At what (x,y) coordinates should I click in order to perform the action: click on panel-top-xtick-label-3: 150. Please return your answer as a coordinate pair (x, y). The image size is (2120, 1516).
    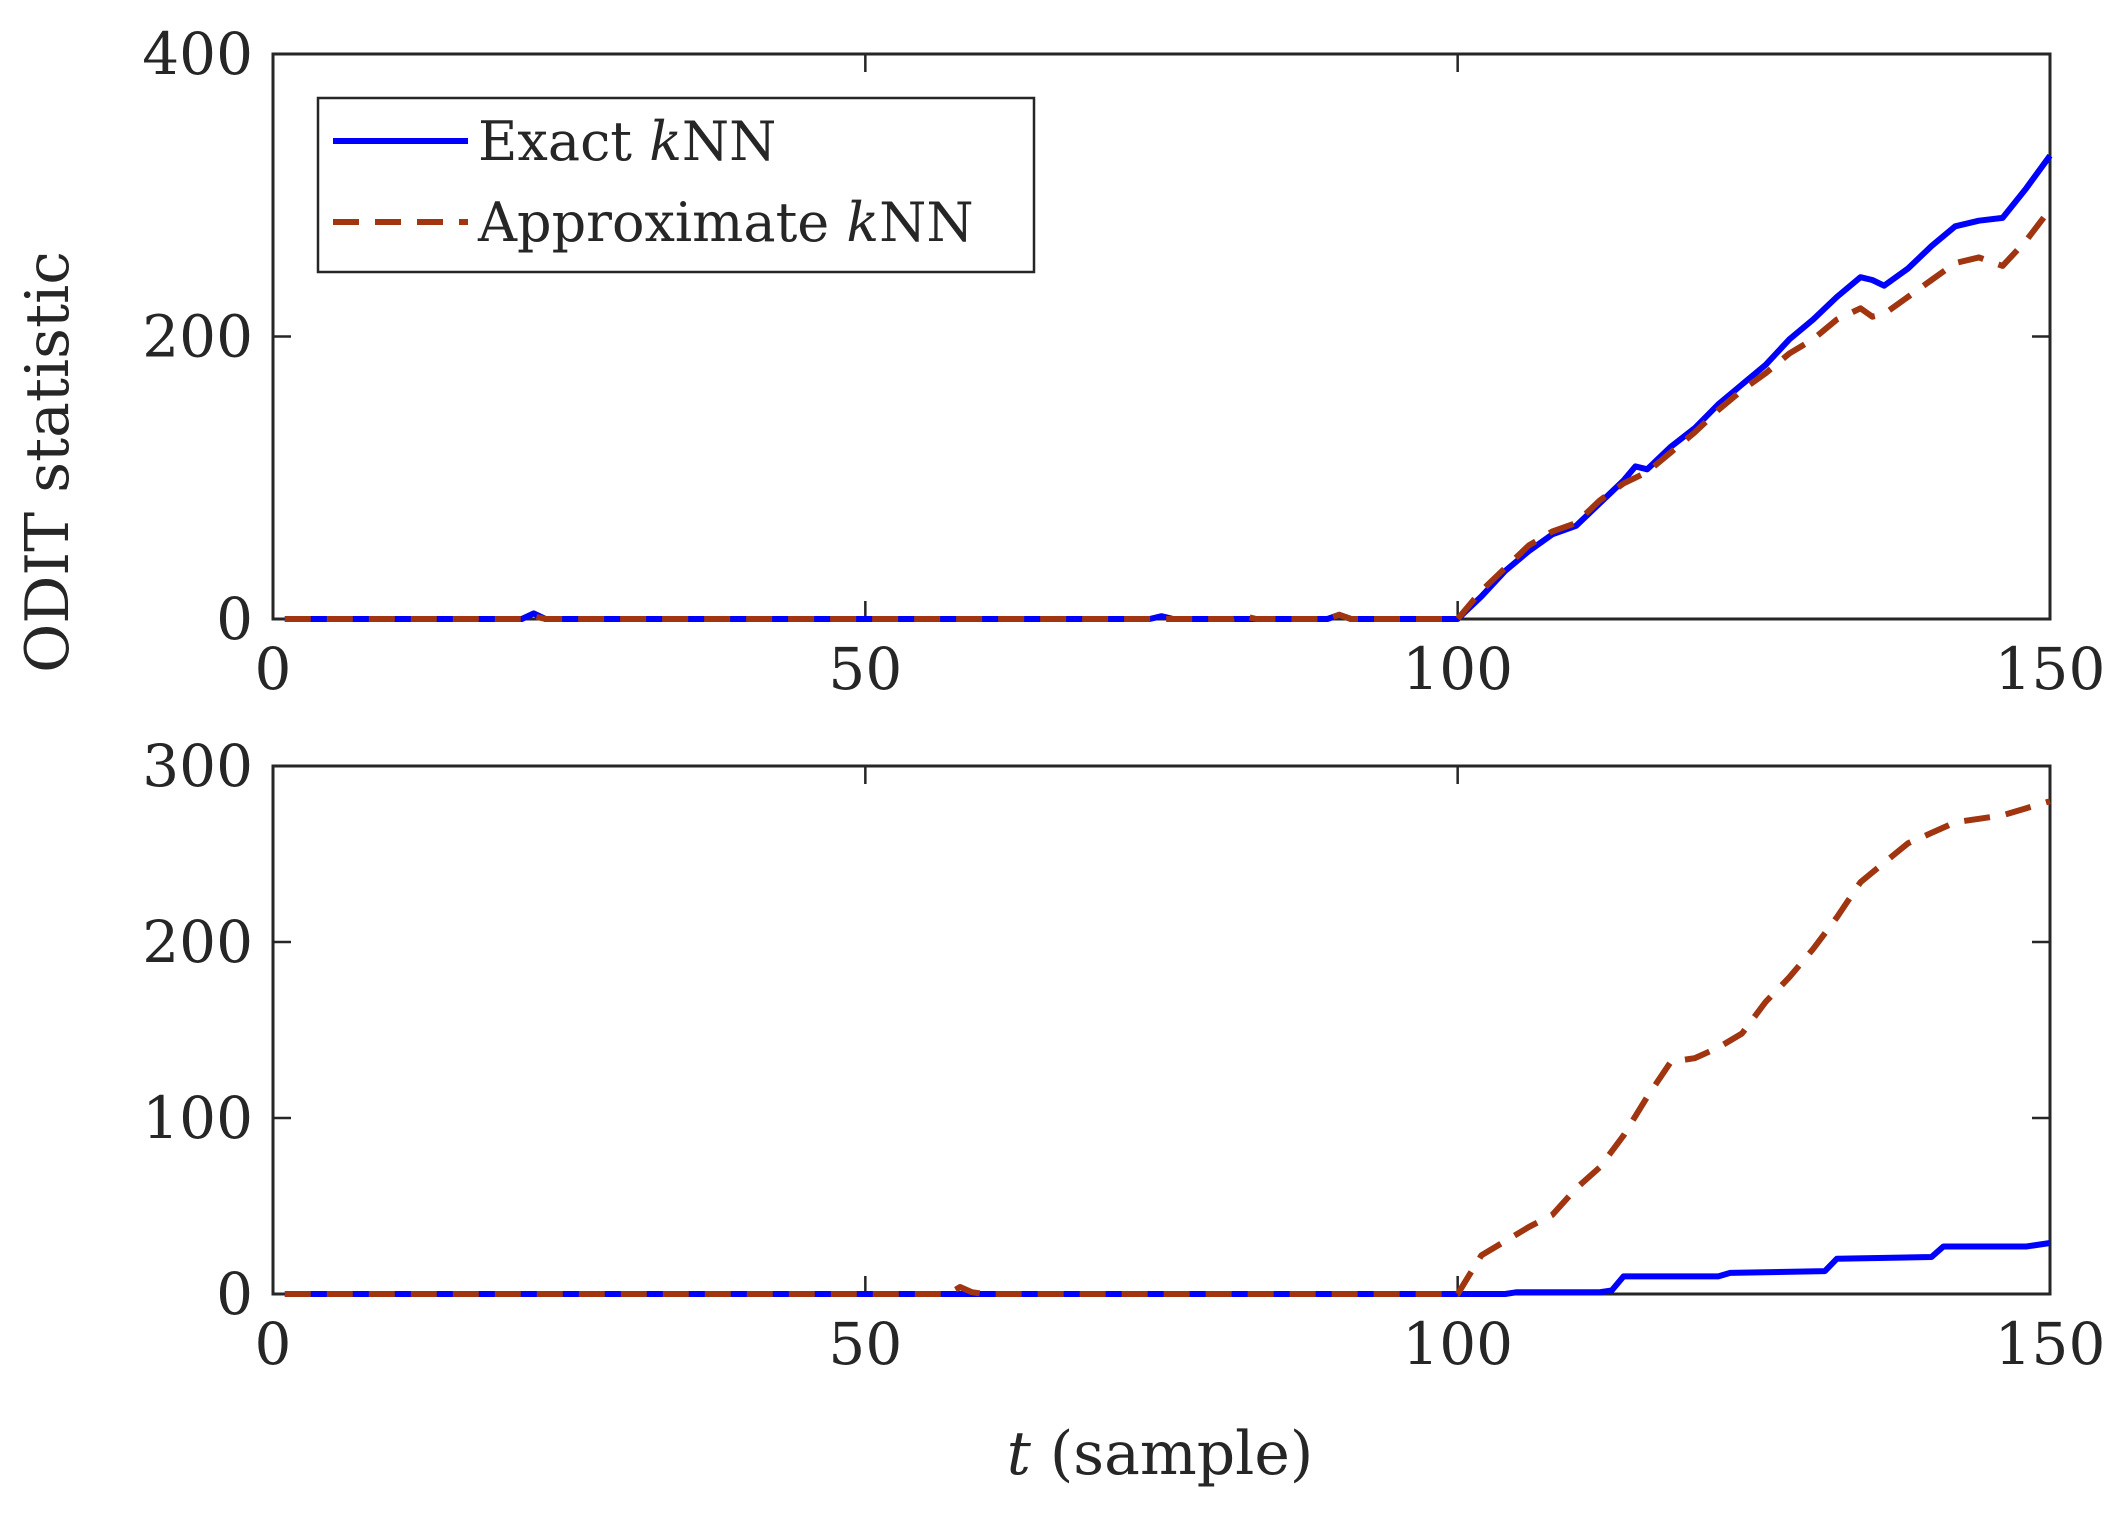
    Looking at the image, I should click on (2050, 669).